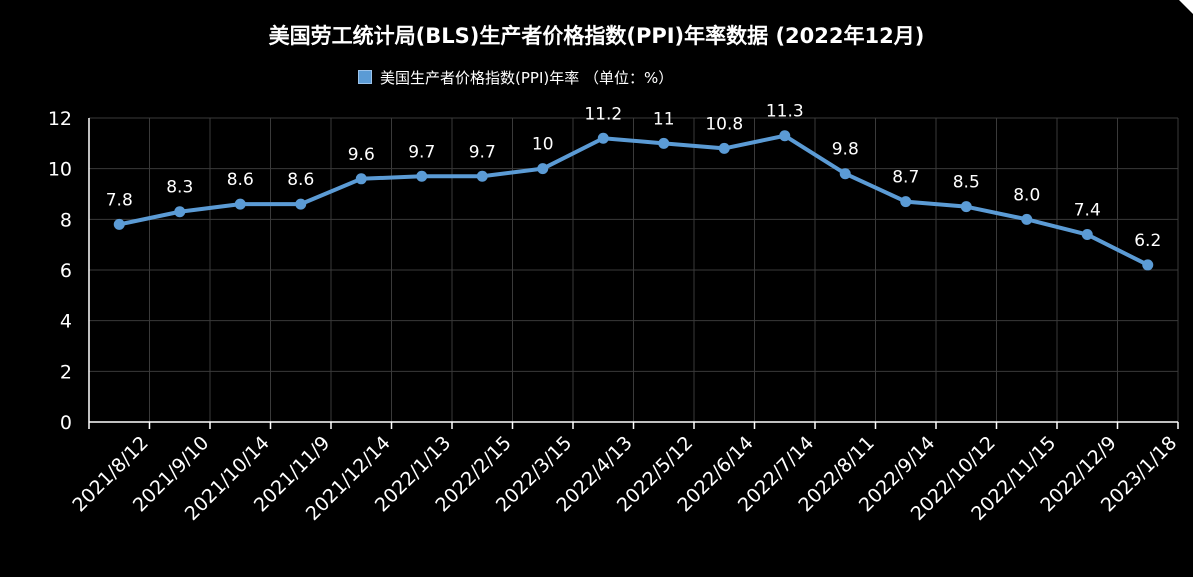 The height and width of the screenshot is (577, 1193). I want to click on y-tick-label: 6, so click(66, 271).